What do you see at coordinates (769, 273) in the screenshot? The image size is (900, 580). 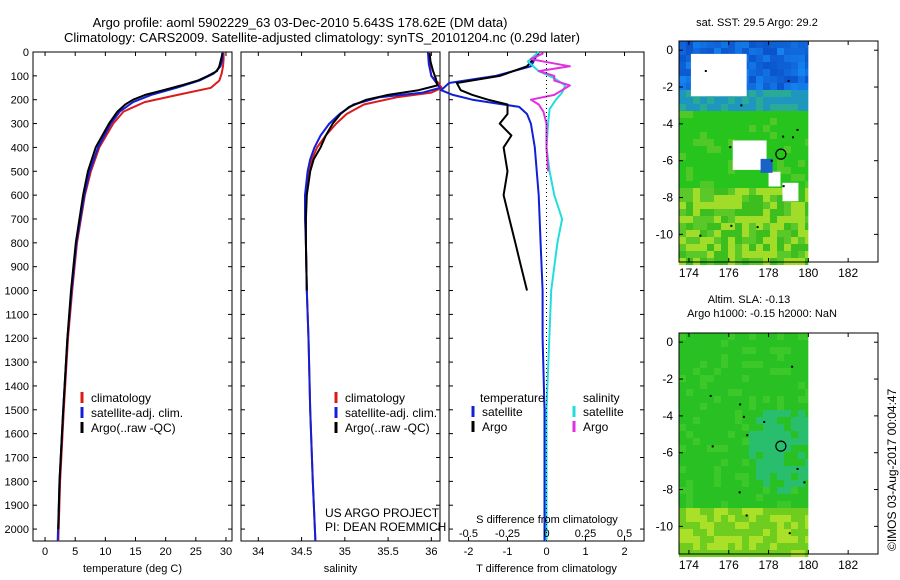 I see `x-tick-label: 178` at bounding box center [769, 273].